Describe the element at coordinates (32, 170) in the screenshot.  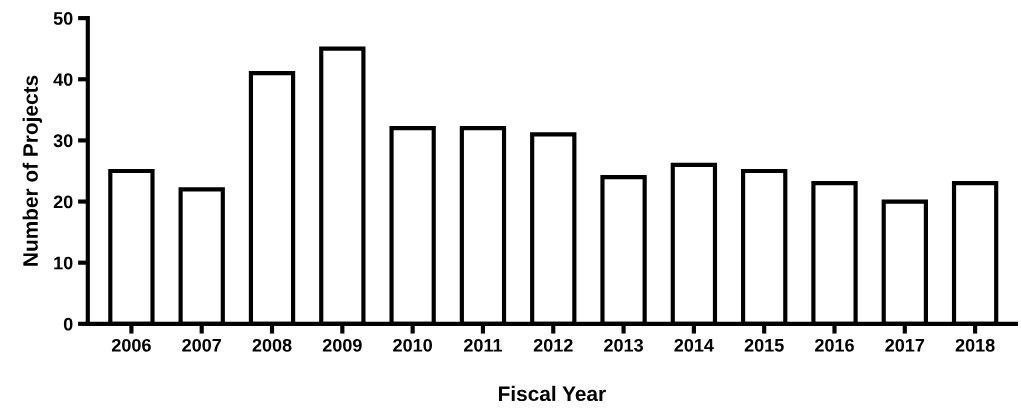
I see `y-axis-title: Number of Projects` at that location.